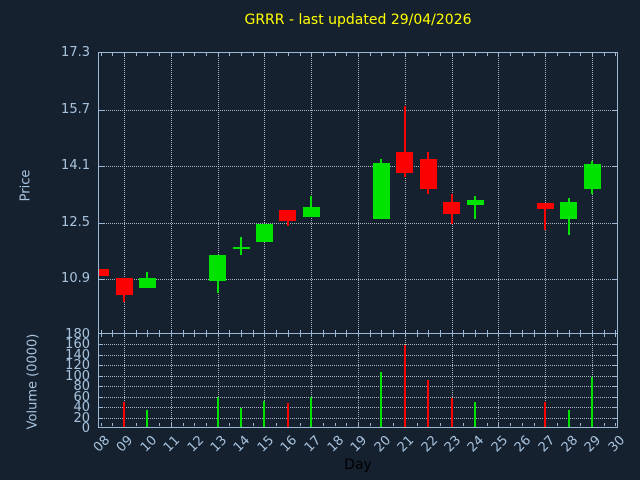  What do you see at coordinates (593, 444) in the screenshot?
I see `x-tick-label: 29` at bounding box center [593, 444].